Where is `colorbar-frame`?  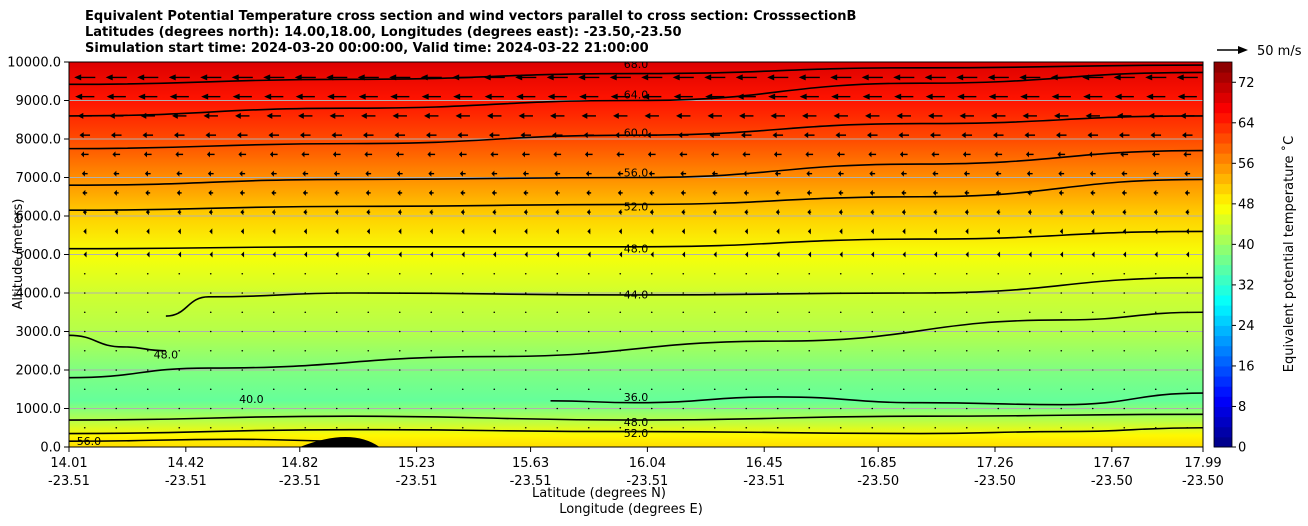 colorbar-frame is located at coordinates (1223, 254).